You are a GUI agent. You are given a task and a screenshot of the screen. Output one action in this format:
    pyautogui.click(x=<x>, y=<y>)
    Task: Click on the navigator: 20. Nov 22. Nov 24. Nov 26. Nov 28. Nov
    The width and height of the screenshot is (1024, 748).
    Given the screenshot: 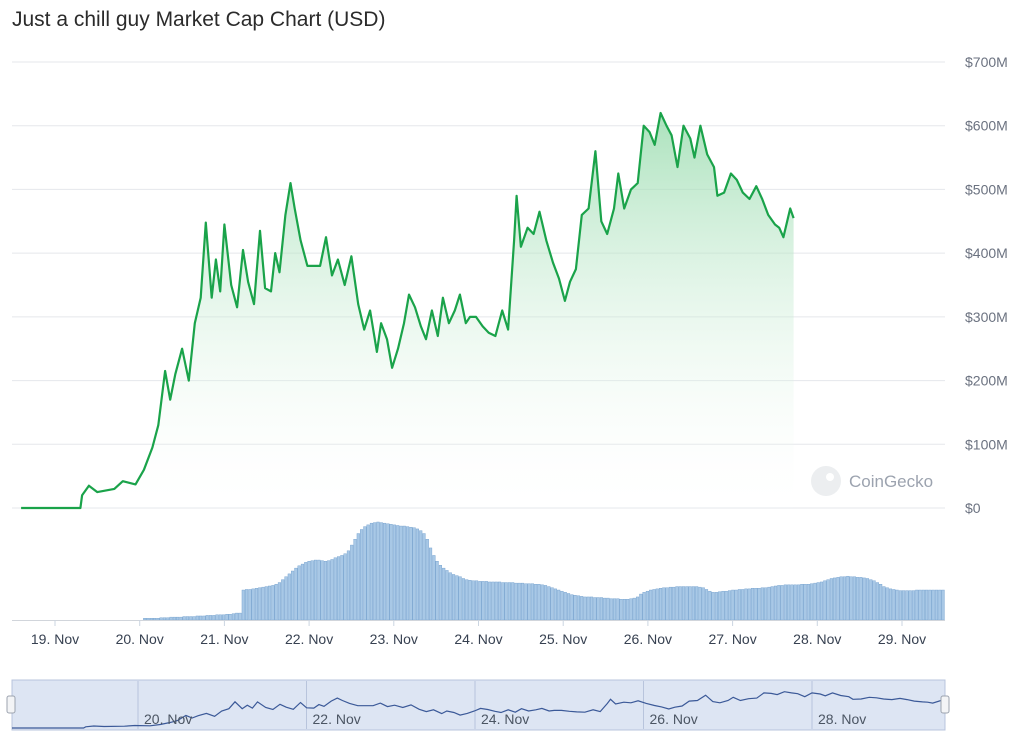 What is the action you would take?
    pyautogui.click(x=478, y=705)
    